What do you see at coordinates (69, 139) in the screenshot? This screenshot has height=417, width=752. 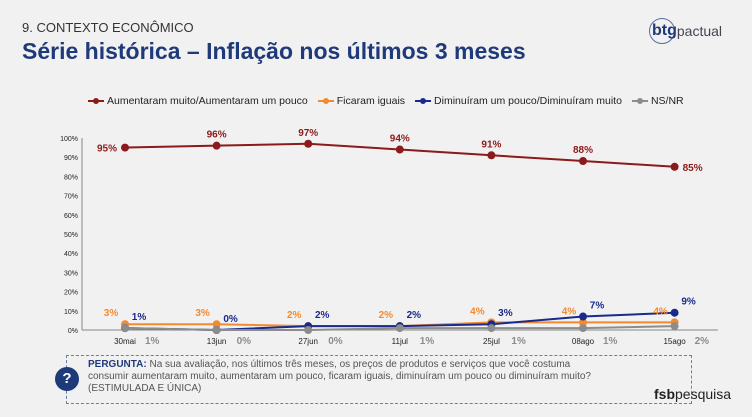 I see `y-tick-label: 100%` at bounding box center [69, 139].